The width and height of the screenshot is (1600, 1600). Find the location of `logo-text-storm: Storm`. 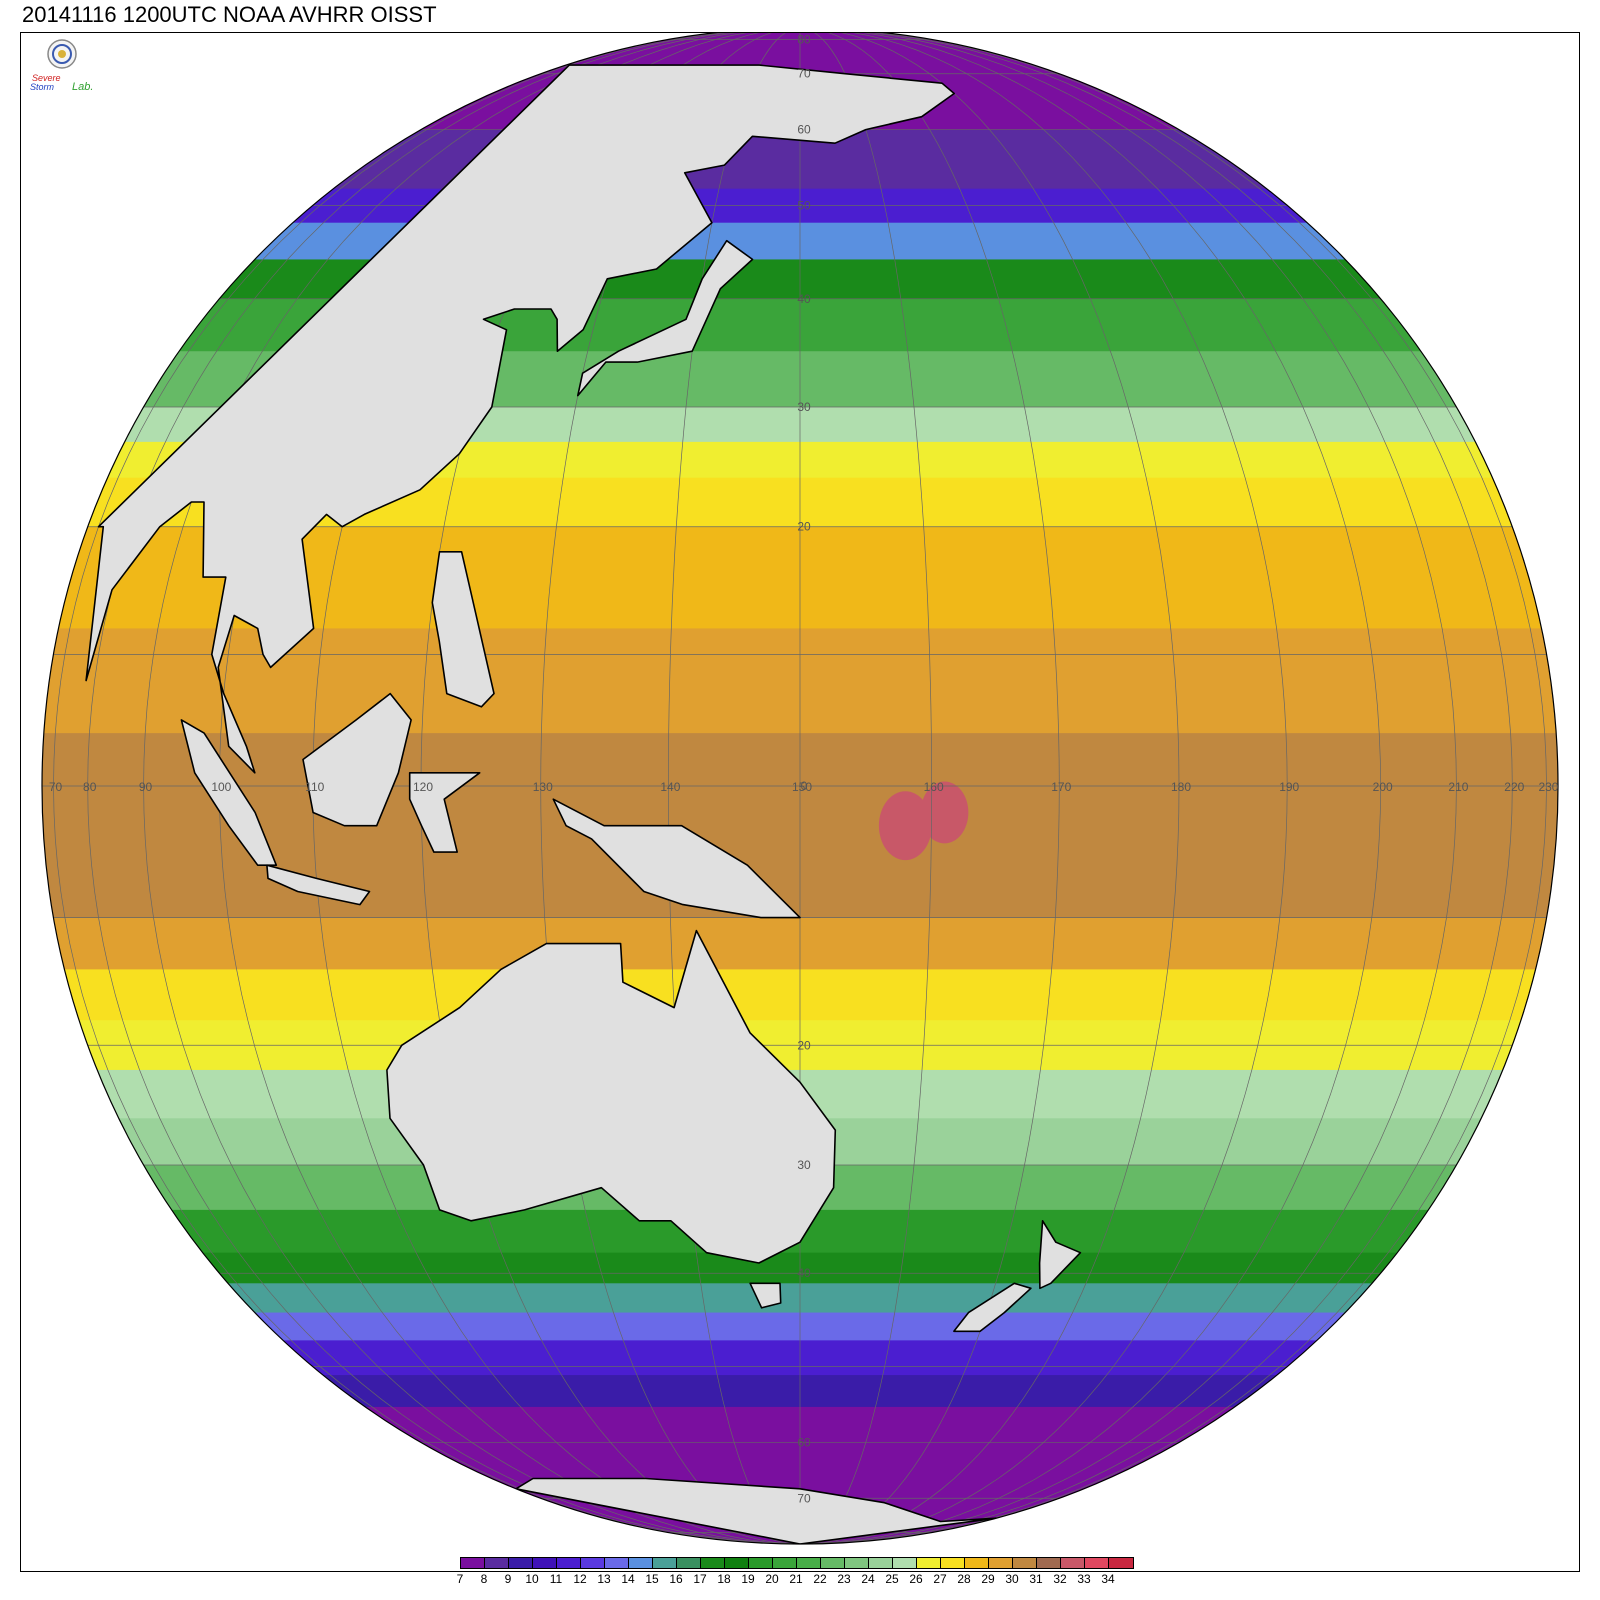

logo-text-storm: Storm is located at coordinates (42, 87).